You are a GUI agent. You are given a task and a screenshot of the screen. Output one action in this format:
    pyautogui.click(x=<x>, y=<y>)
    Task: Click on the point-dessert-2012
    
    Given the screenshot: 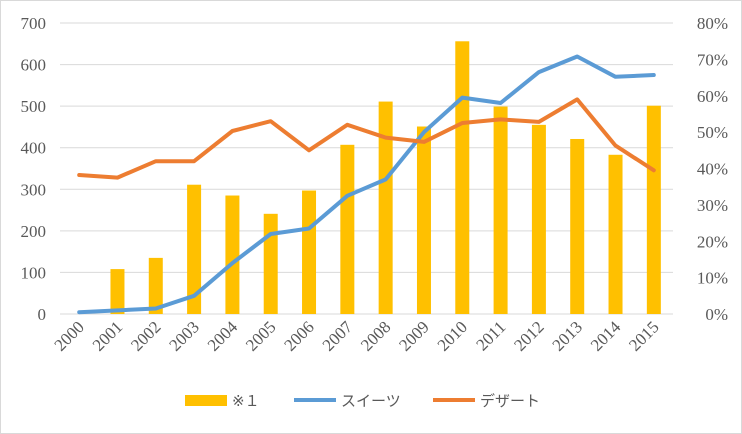 What is the action you would take?
    pyautogui.click(x=539, y=122)
    